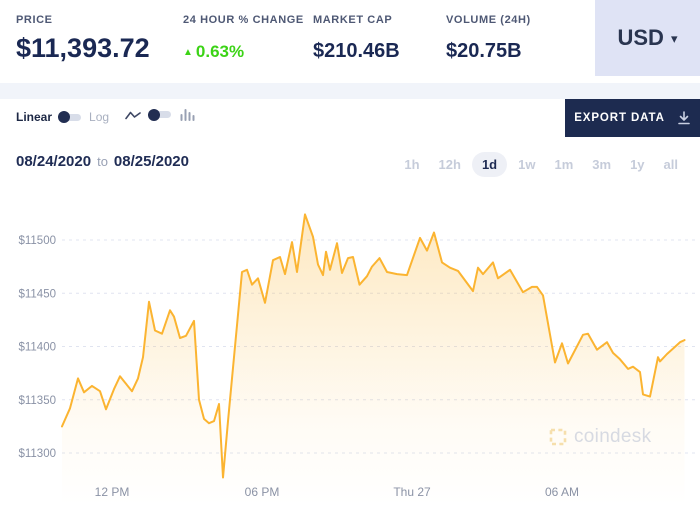 The width and height of the screenshot is (700, 508). What do you see at coordinates (356, 51) in the screenshot?
I see `market-cap-value: $210.46B` at bounding box center [356, 51].